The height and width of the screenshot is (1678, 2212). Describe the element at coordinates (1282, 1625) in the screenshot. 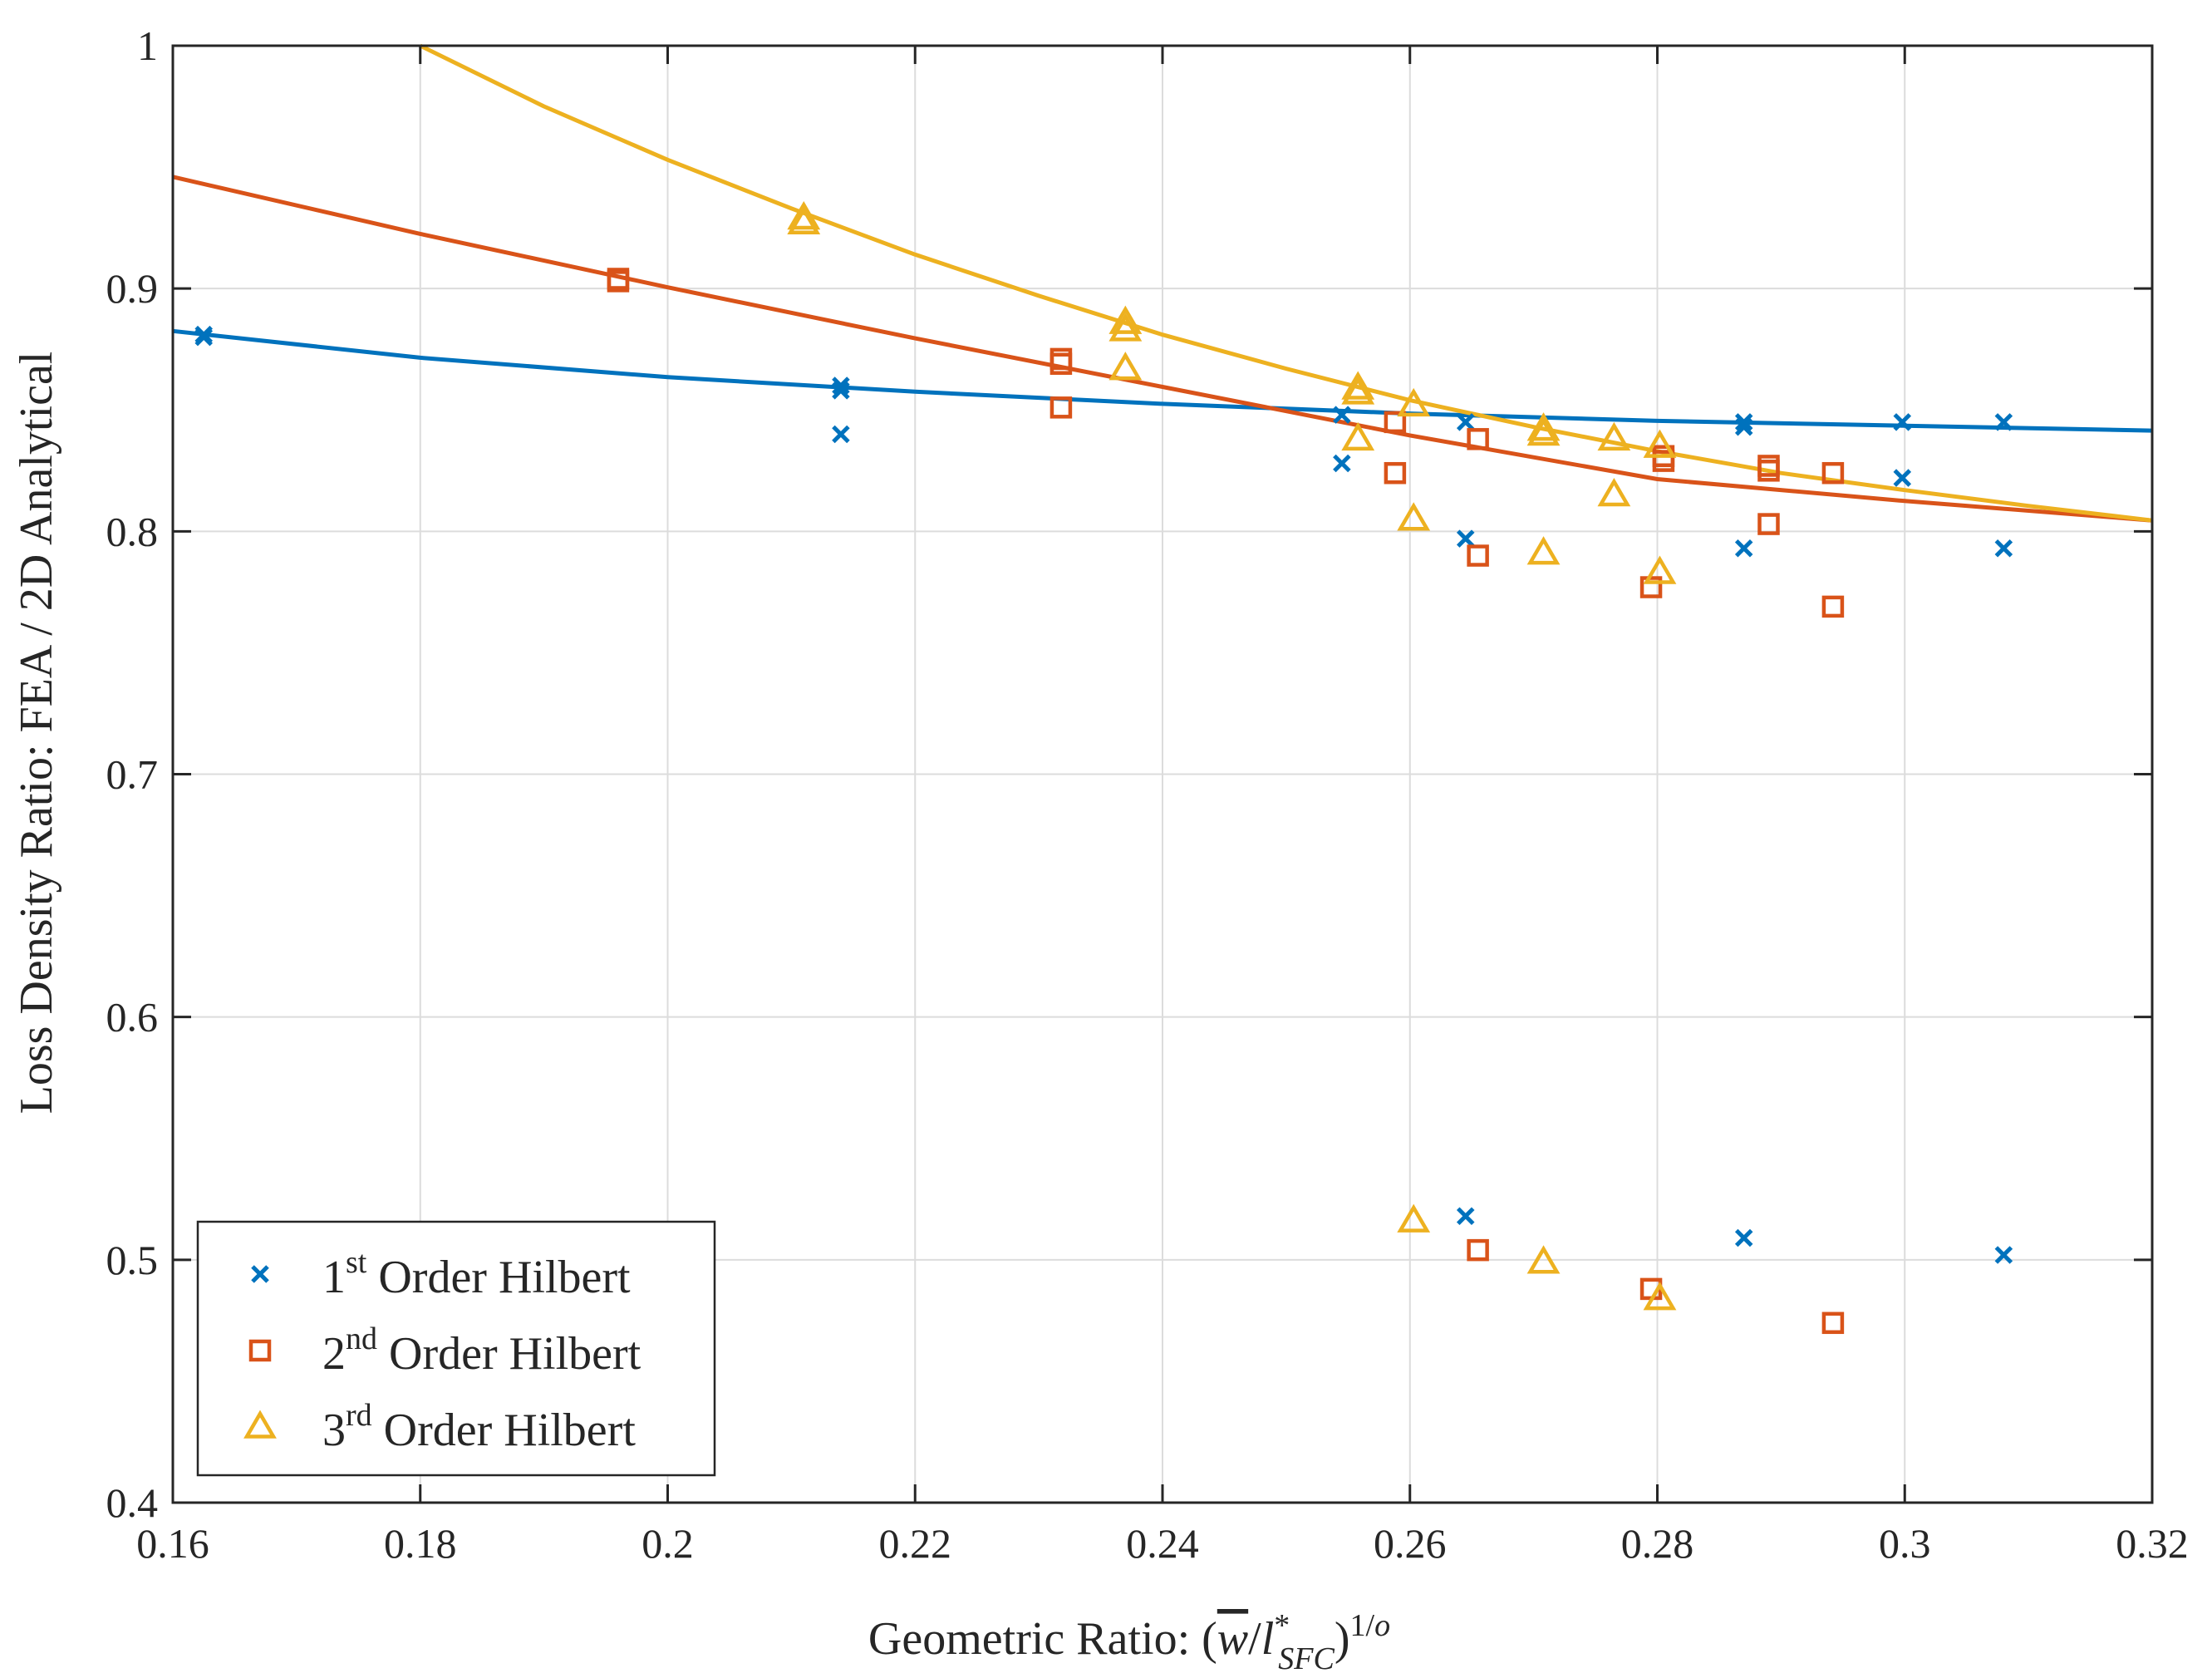

I see `x-axis-label-math-part: *` at that location.